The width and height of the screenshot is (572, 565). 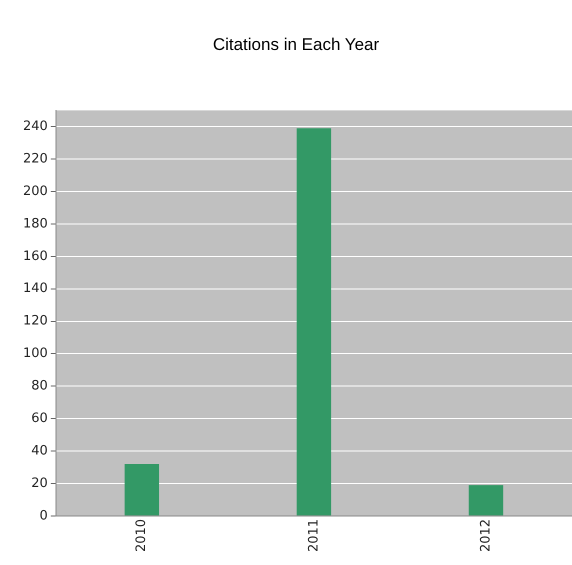 What do you see at coordinates (35, 321) in the screenshot?
I see `y-tick-label: 120` at bounding box center [35, 321].